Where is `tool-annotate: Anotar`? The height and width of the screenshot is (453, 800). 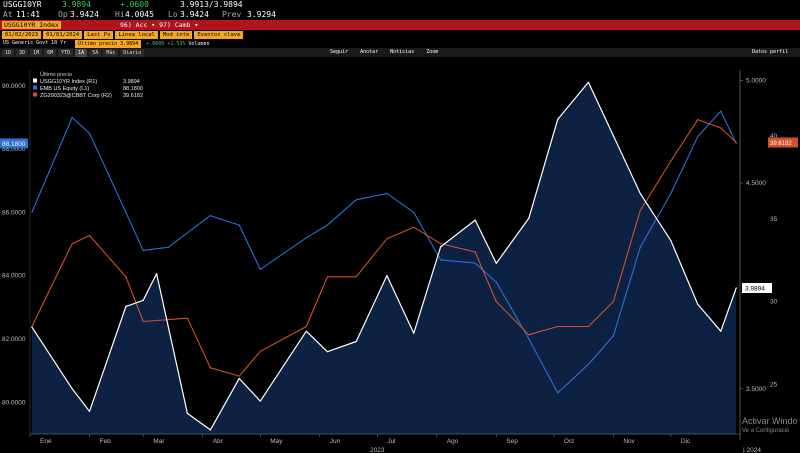 tool-annotate: Anotar is located at coordinates (369, 52).